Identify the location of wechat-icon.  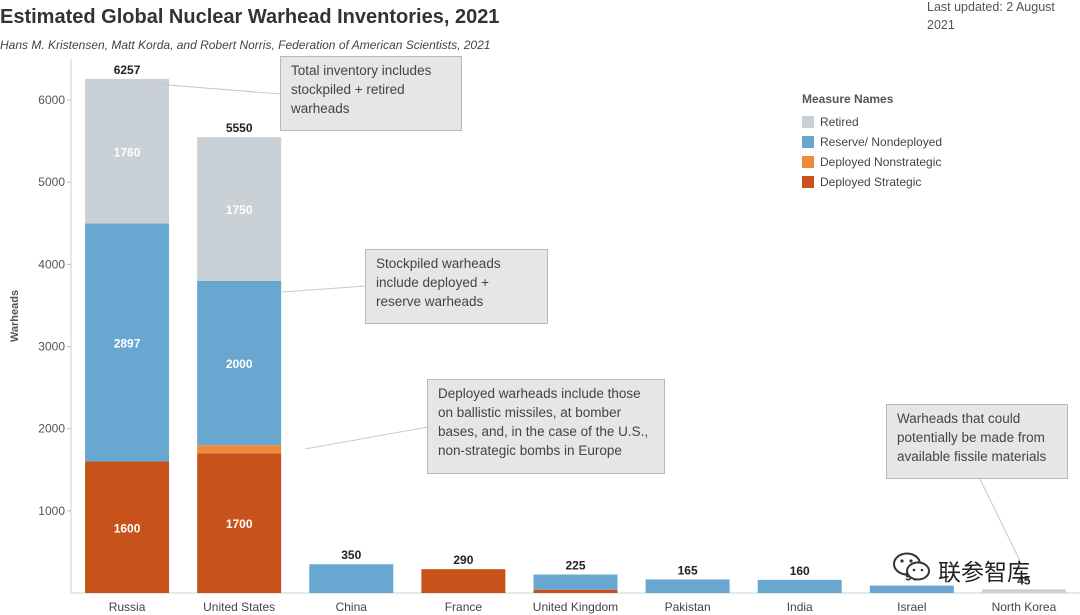
(912, 569).